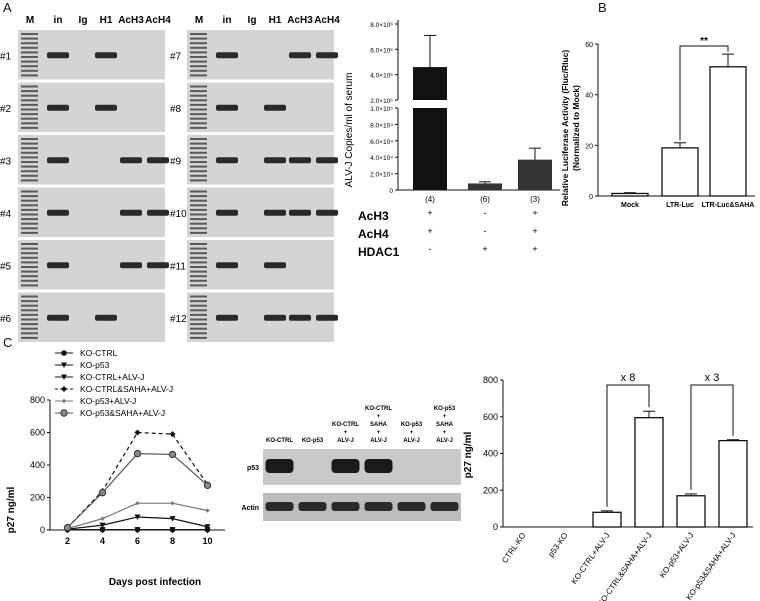 The width and height of the screenshot is (760, 601). I want to click on gel-lane-header: AcH4, so click(158, 20).